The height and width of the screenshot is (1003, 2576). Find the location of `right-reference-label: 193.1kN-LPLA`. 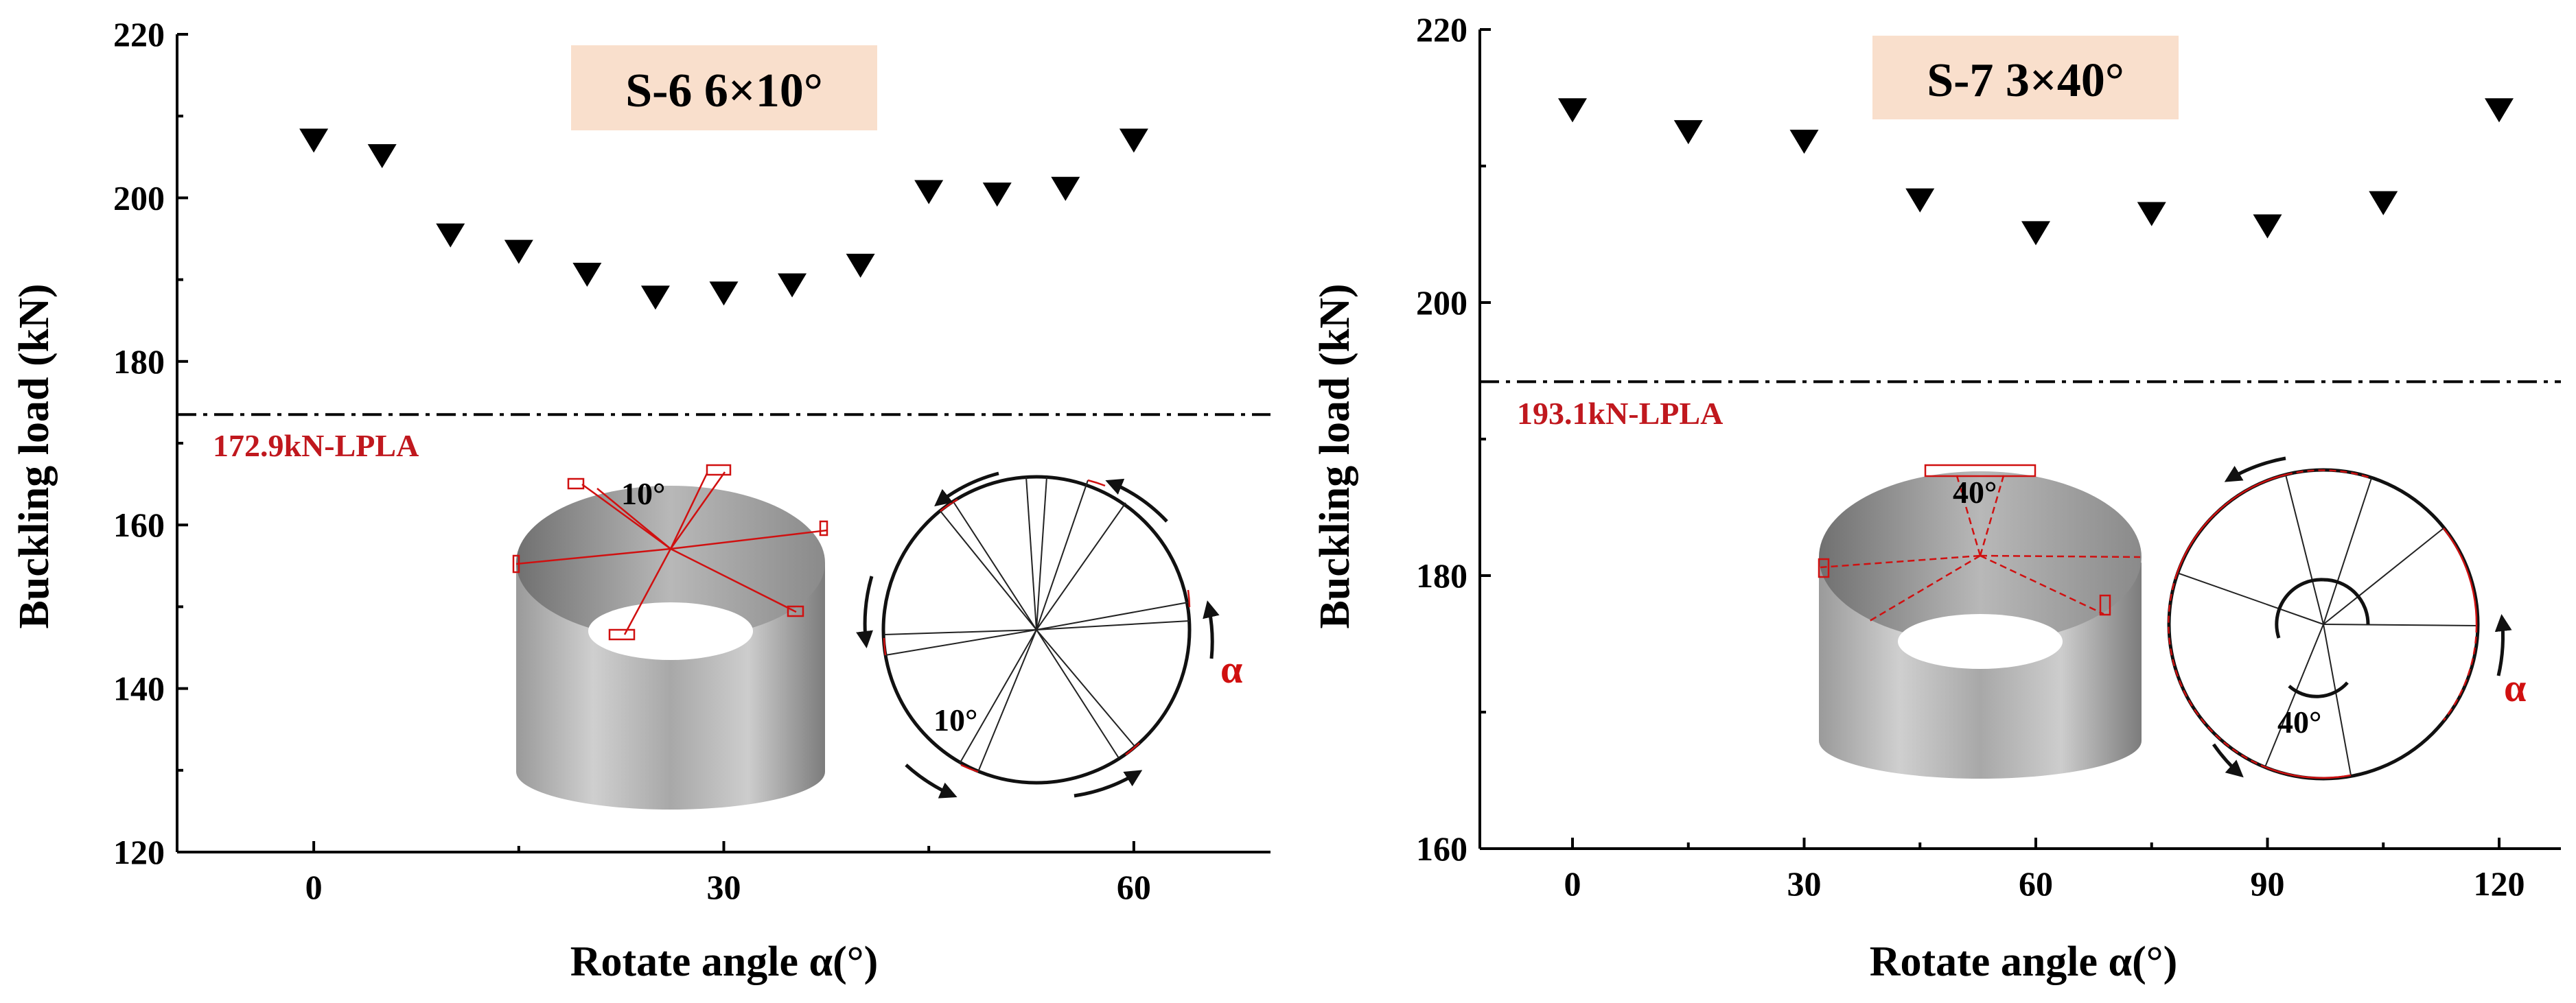

right-reference-label: 193.1kN-LPLA is located at coordinates (1620, 413).